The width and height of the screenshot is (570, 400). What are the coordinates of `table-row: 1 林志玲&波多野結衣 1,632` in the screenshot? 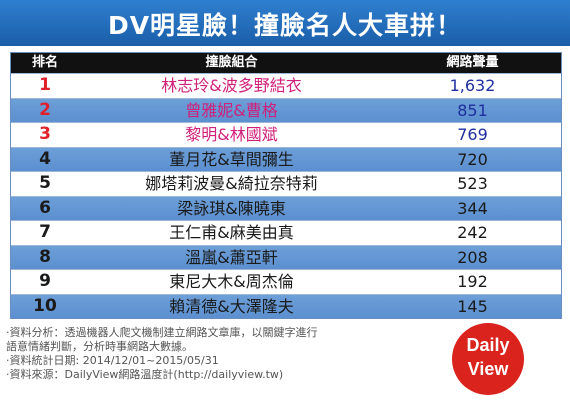 It's located at (286, 85).